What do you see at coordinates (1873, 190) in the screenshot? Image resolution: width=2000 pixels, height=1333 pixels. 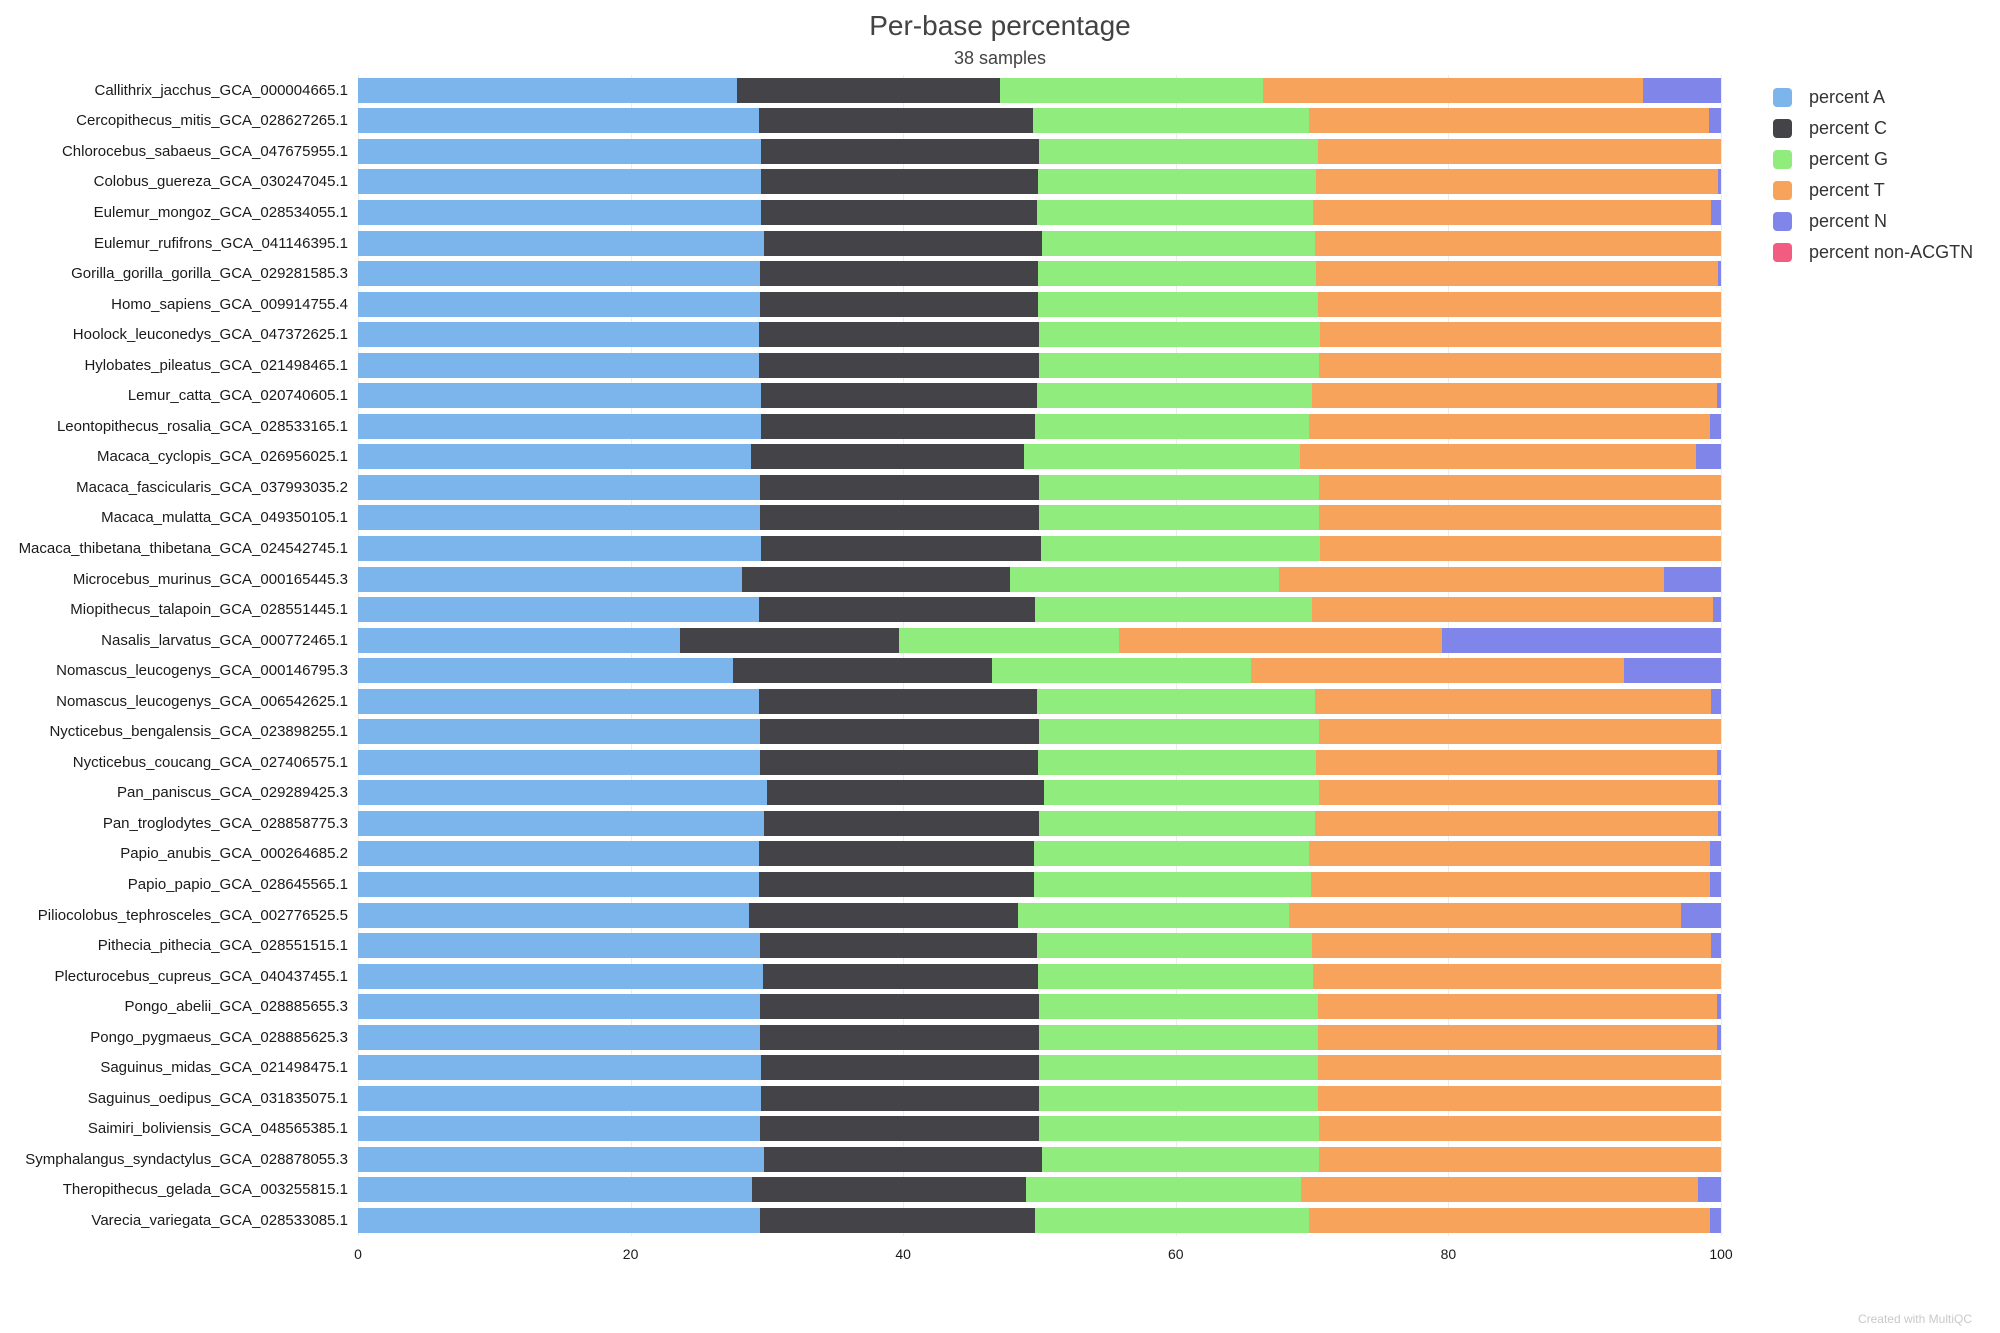 I see `legend-item-percent-t: percent T` at bounding box center [1873, 190].